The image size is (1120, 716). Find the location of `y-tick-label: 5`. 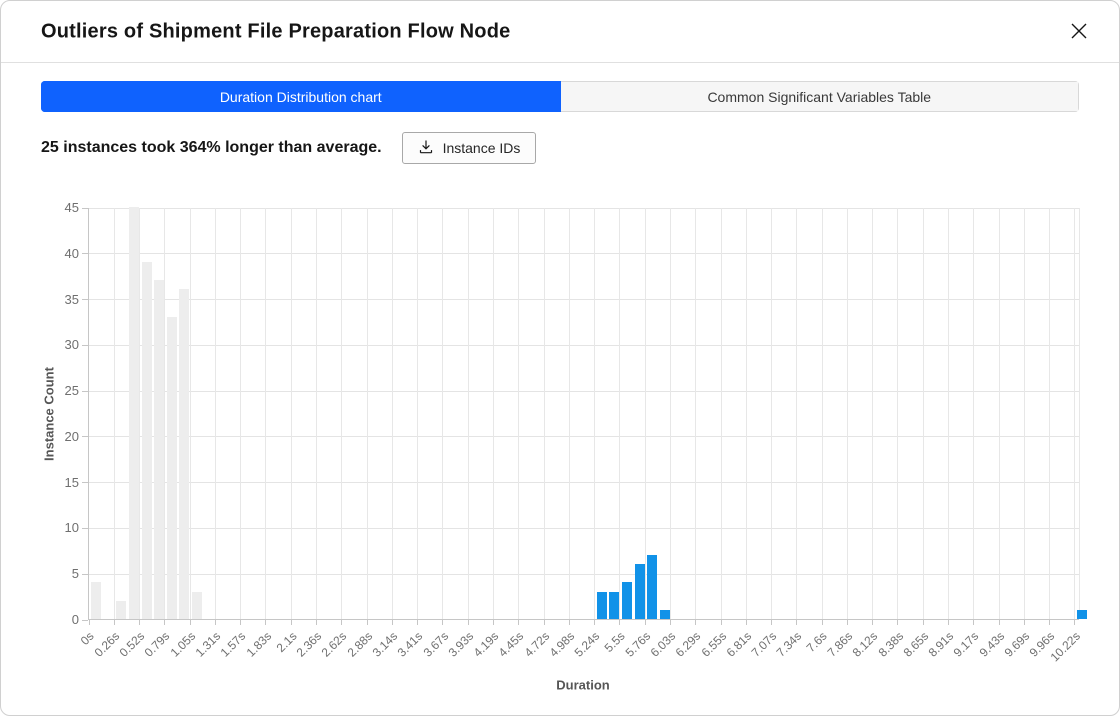

y-tick-label: 5 is located at coordinates (75, 574).